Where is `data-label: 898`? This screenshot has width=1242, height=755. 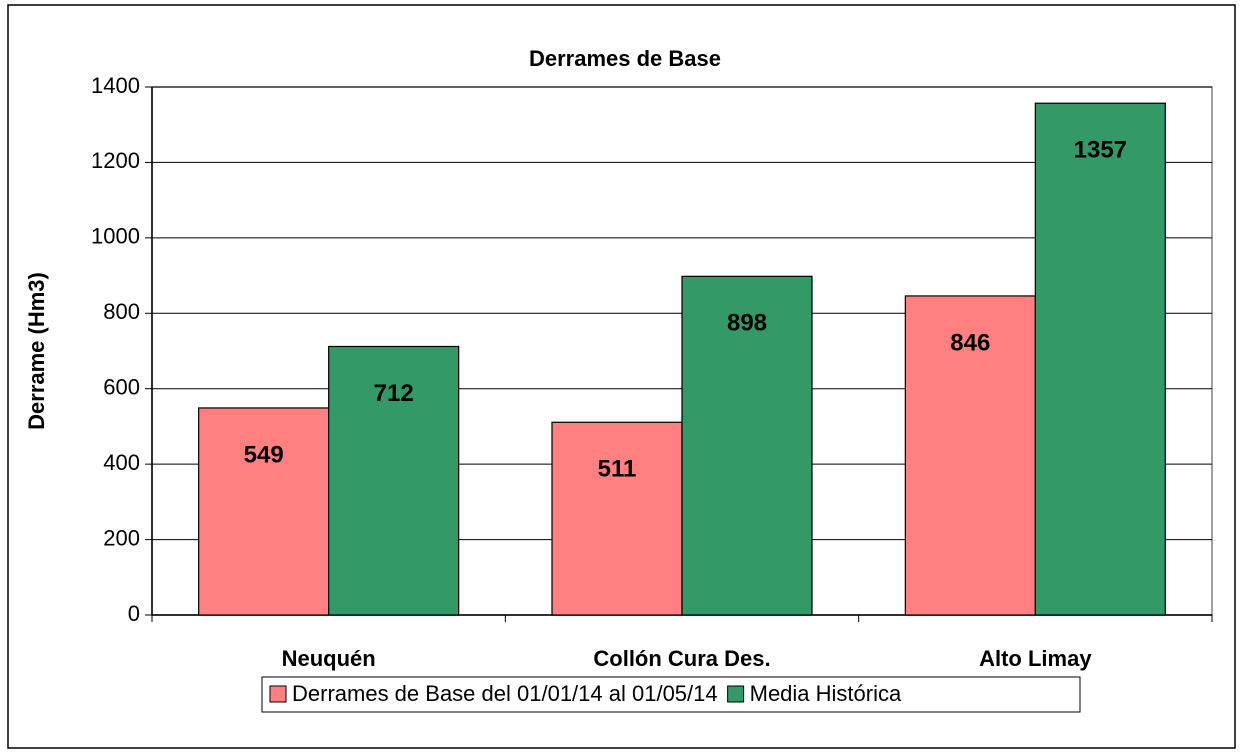
data-label: 898 is located at coordinates (747, 323).